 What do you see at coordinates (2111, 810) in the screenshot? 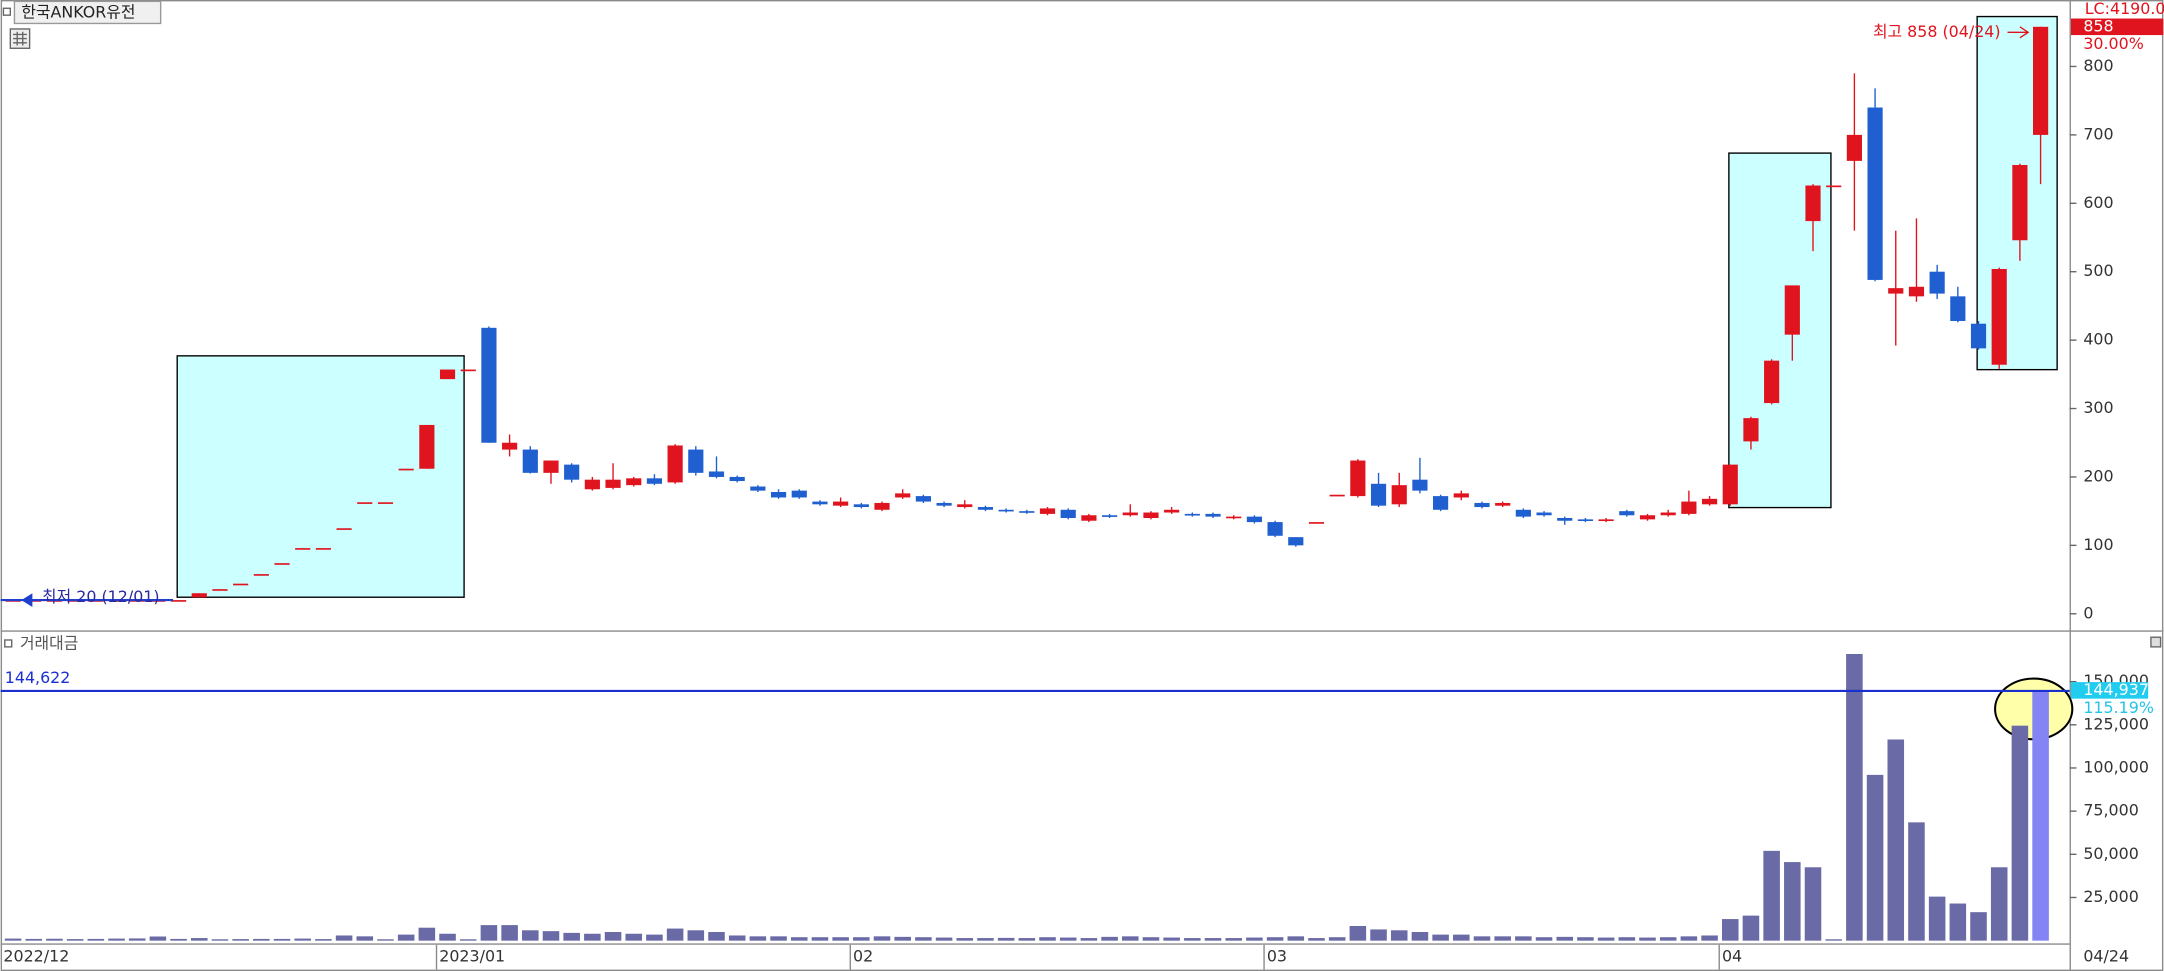
I see `y-tick-label: 75,000` at bounding box center [2111, 810].